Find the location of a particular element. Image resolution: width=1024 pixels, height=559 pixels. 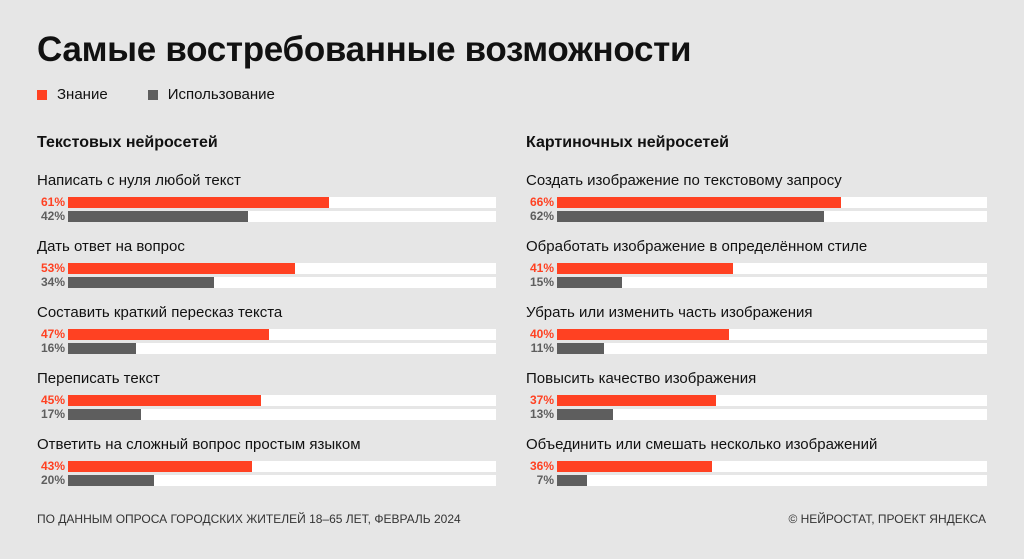

bar-group: Переписать текст 45% 17% is located at coordinates (266, 409).